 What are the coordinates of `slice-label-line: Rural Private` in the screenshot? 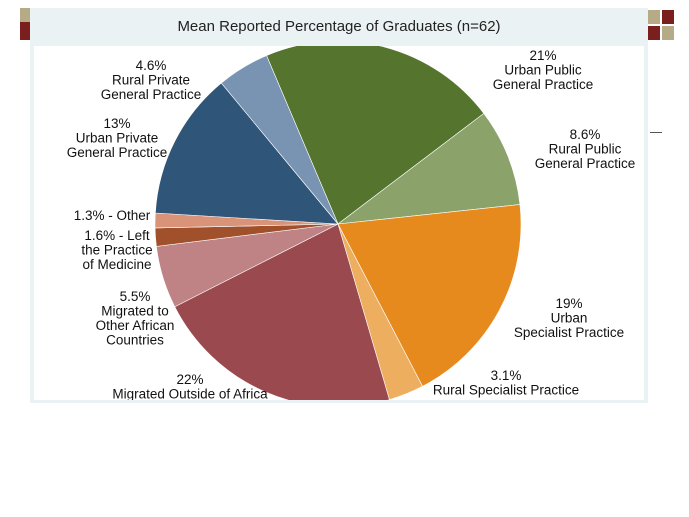 It's located at (151, 80).